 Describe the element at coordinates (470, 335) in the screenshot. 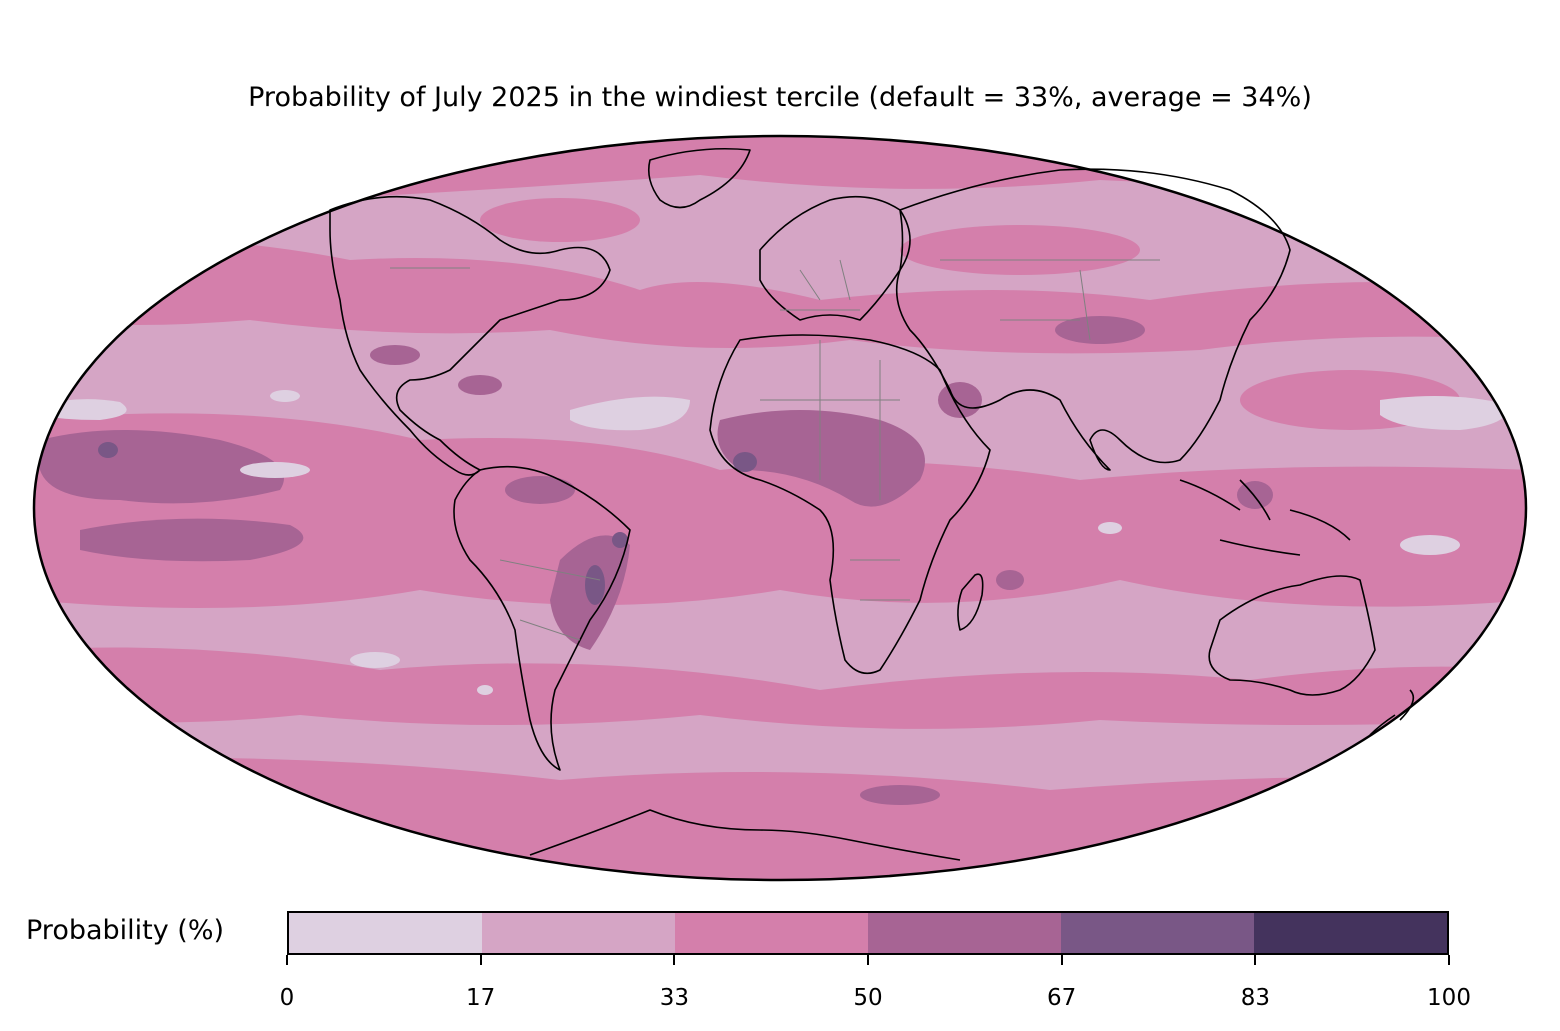

I see `coastline-north-america` at that location.